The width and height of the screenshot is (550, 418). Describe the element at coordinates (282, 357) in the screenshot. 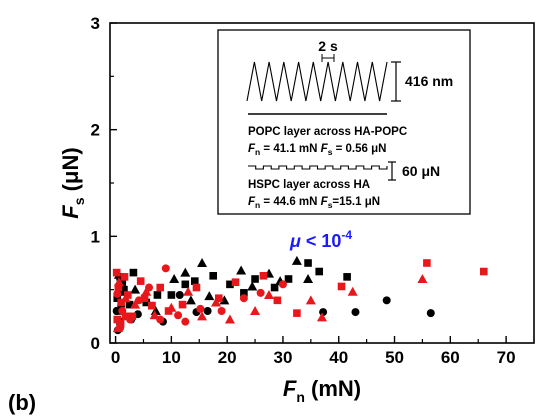

I see `x-tick-label: 30` at that location.